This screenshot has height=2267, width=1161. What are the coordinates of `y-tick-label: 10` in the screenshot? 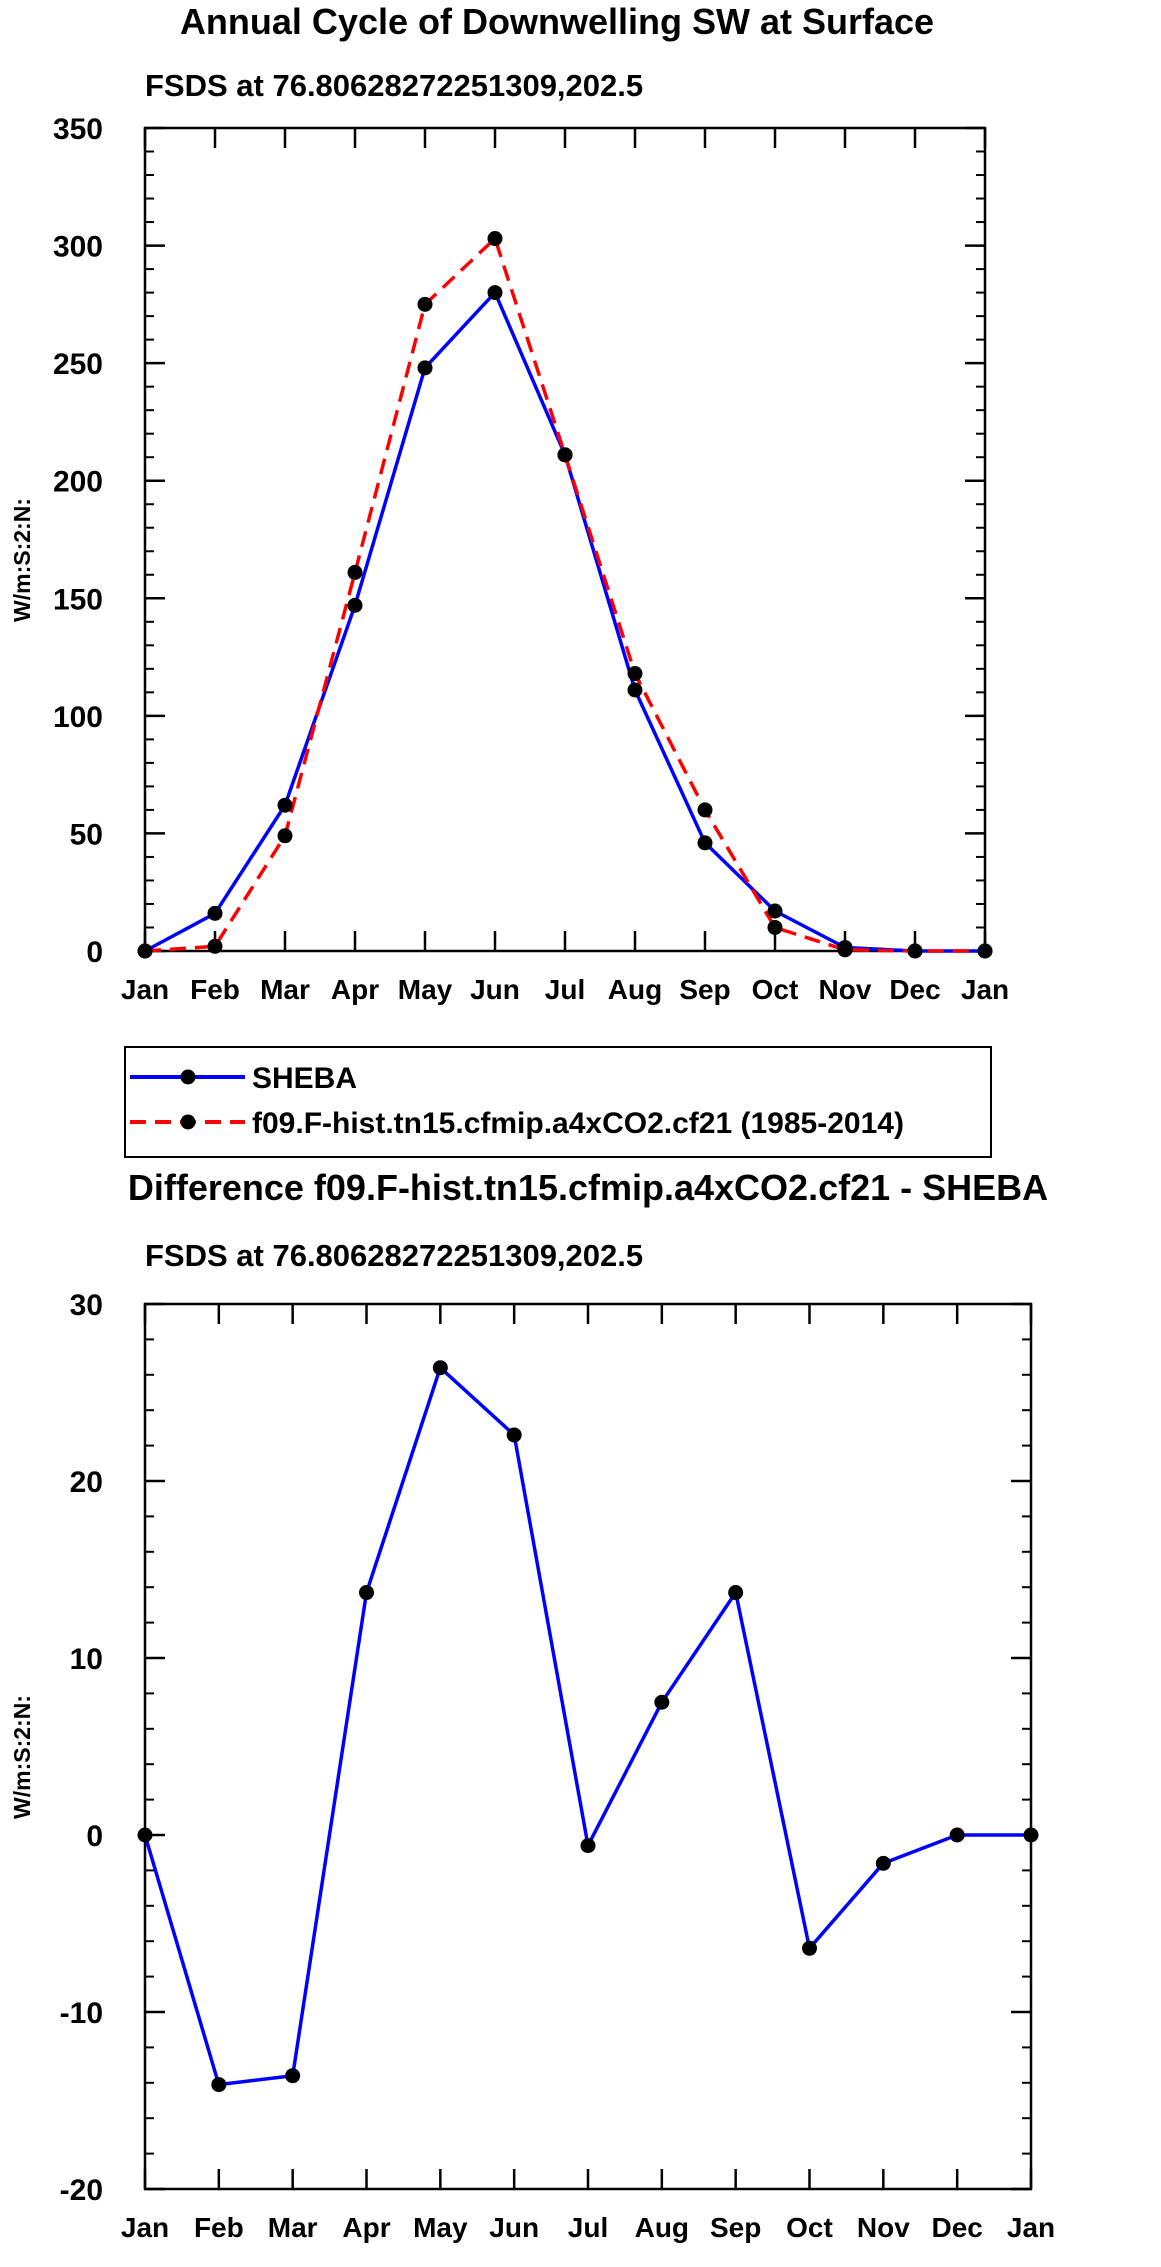 It's located at (86, 1659).